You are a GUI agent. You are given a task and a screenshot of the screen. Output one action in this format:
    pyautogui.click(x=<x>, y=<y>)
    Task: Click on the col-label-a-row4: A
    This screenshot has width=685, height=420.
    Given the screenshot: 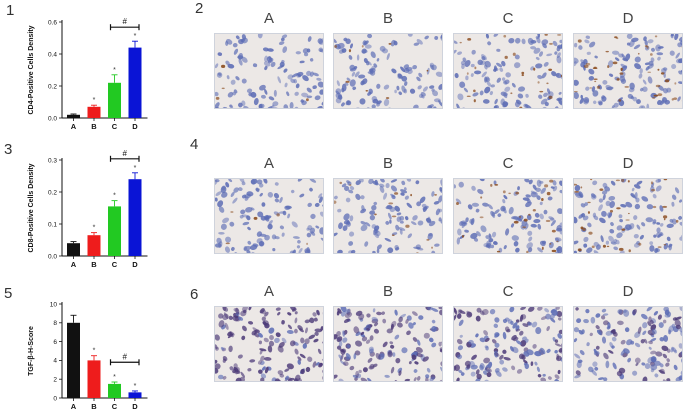 What is the action you would take?
    pyautogui.click(x=268, y=163)
    